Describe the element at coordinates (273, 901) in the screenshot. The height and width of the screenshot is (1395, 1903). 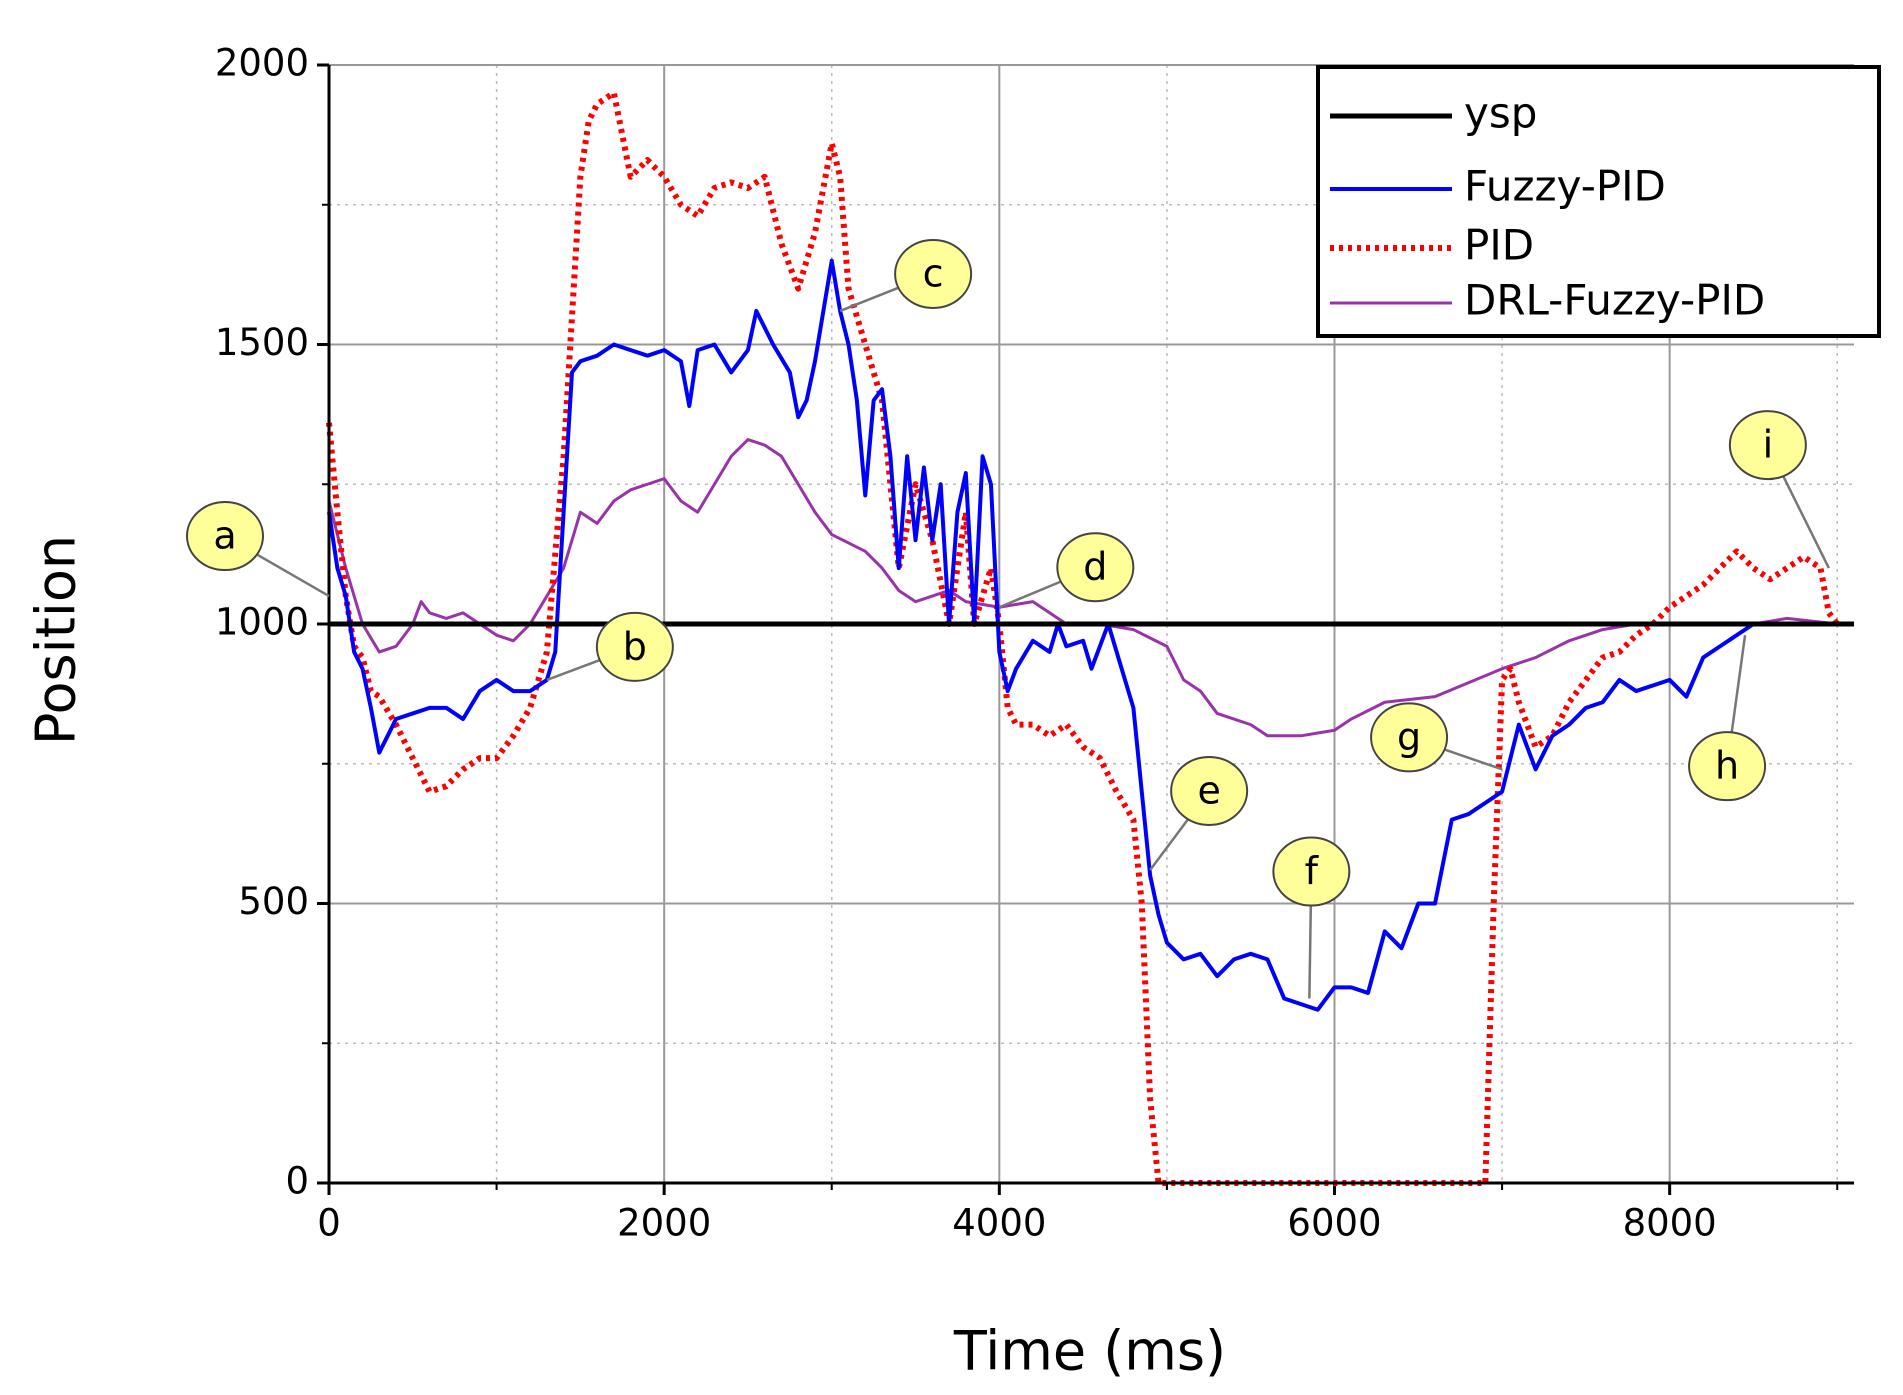
I see `y-tick-label: 500` at that location.